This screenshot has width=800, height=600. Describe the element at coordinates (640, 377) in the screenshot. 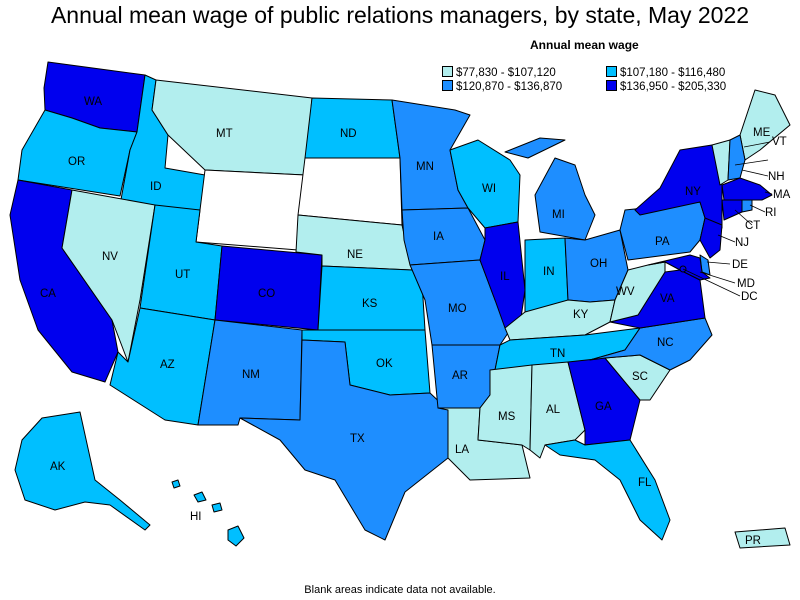

I see `svg-text: SC` at that location.